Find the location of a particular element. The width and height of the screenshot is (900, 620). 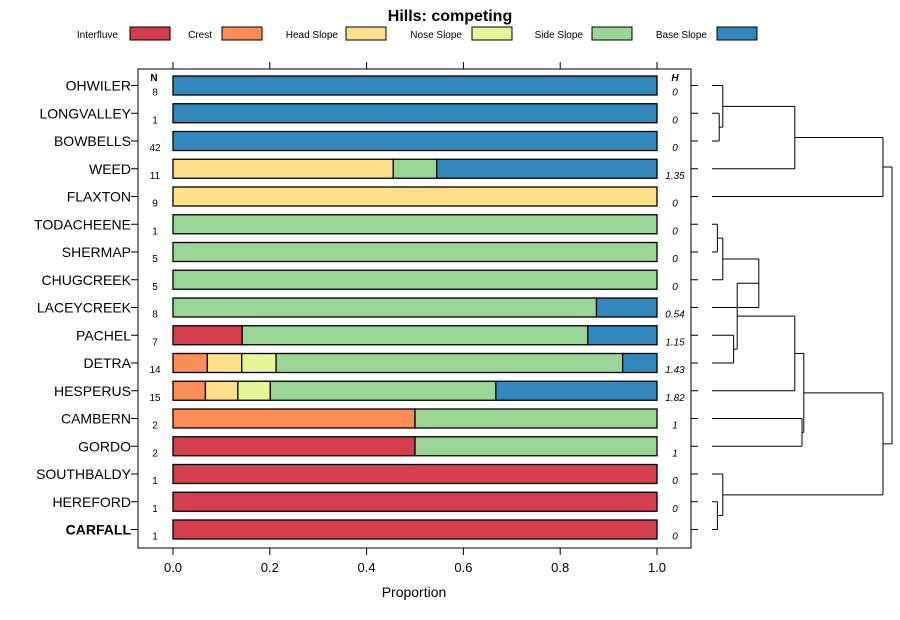

row-label: OHWILER is located at coordinates (98, 86).